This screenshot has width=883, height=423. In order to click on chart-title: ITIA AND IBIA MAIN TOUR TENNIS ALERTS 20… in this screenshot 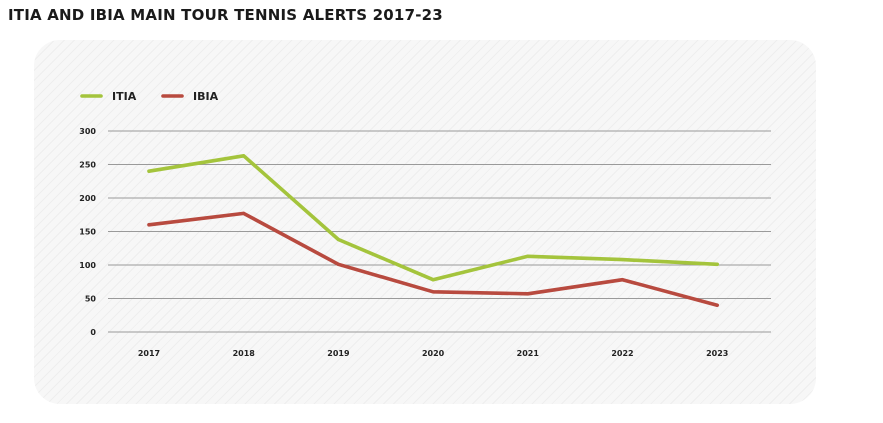, I will do `click(225, 15)`.